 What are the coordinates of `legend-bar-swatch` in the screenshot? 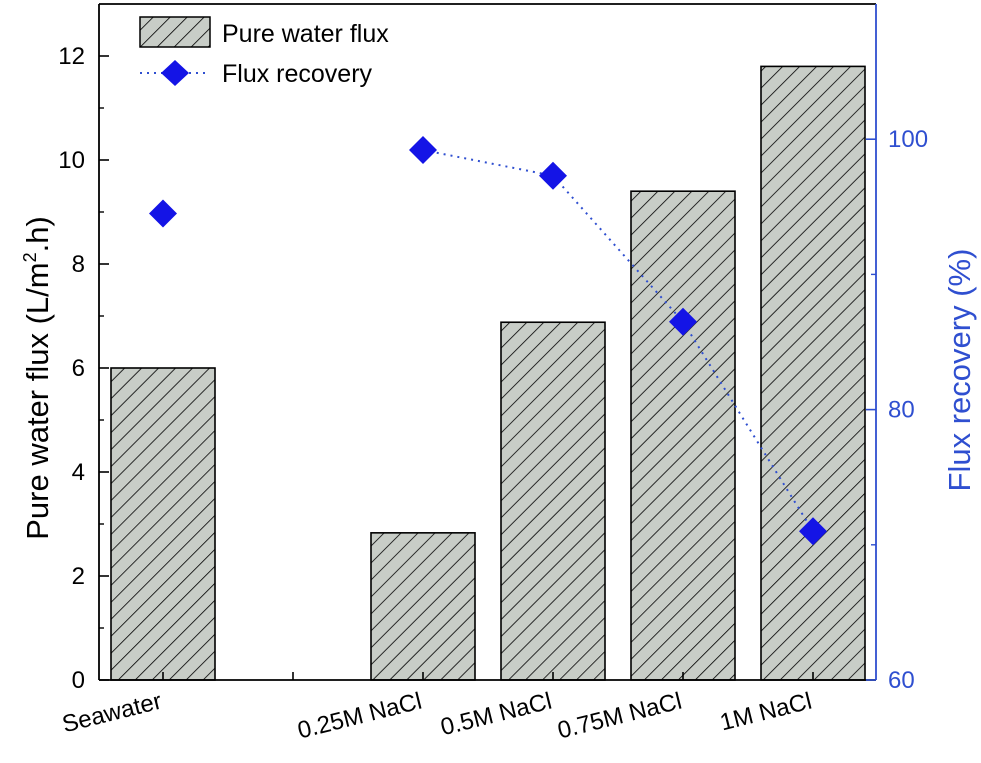 It's located at (175, 32).